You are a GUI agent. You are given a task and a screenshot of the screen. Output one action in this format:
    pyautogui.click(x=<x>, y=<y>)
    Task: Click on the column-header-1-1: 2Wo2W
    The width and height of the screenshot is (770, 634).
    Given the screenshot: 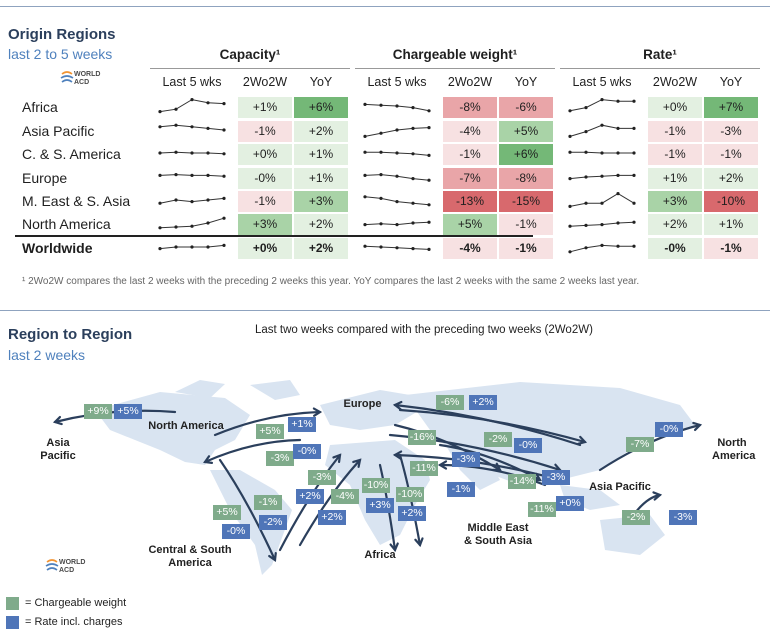 What is the action you would take?
    pyautogui.click(x=470, y=82)
    